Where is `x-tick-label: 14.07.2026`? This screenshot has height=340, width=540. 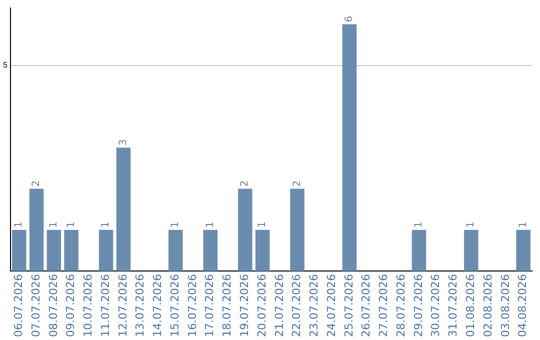
x-tick-label: 14.07.2026 is located at coordinates (157, 306).